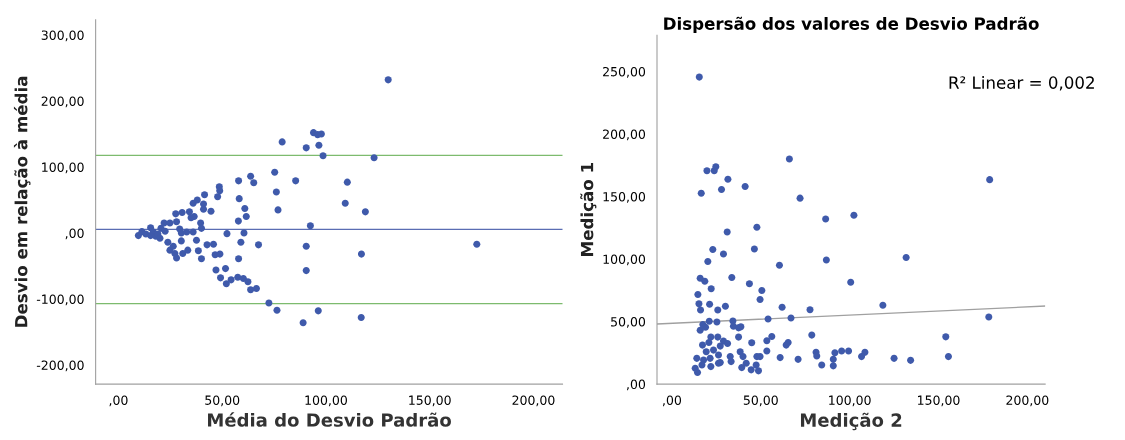 The image size is (1125, 440). Describe the element at coordinates (588, 209) in the screenshot. I see `y-axis-title: Medição 1` at that location.